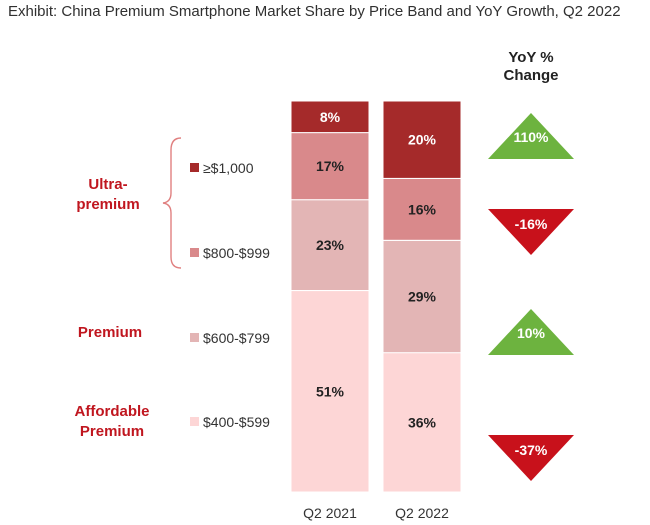 The width and height of the screenshot is (650, 525). I want to click on value-label-q2-2022-800-999: 16%, so click(422, 209).